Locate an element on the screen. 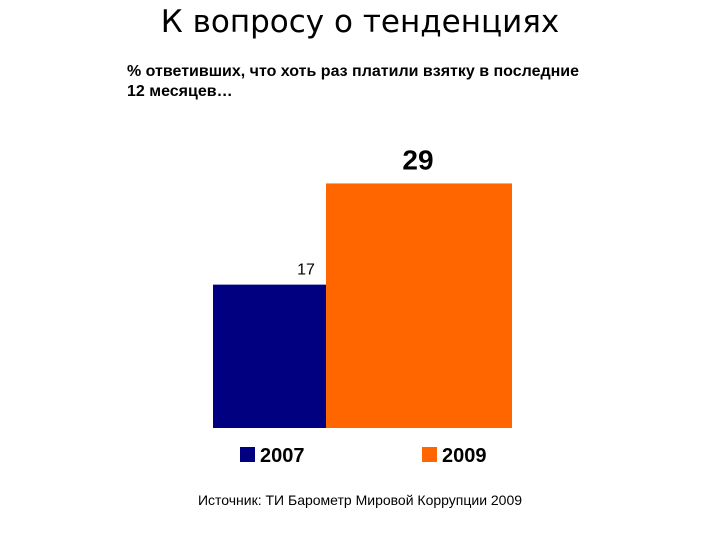 This screenshot has height=540, width=720. data-label-2009: 29 is located at coordinates (417, 159).